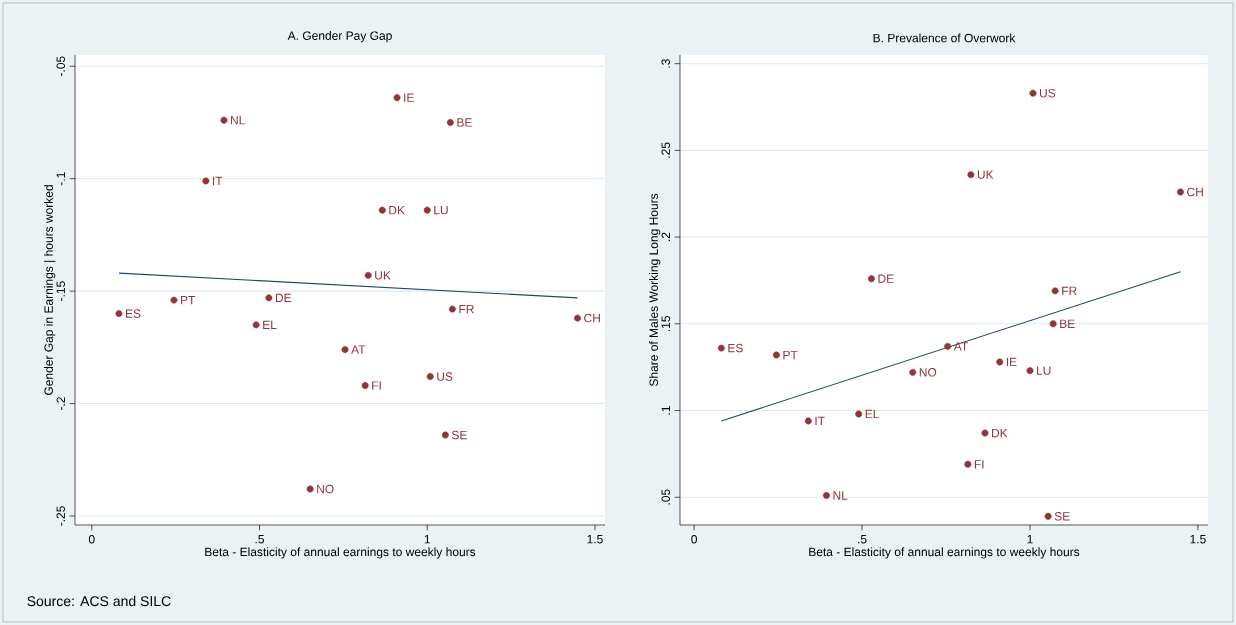  Describe the element at coordinates (944, 38) in the screenshot. I see `chart-title: B. Prevalence of Overwork` at that location.